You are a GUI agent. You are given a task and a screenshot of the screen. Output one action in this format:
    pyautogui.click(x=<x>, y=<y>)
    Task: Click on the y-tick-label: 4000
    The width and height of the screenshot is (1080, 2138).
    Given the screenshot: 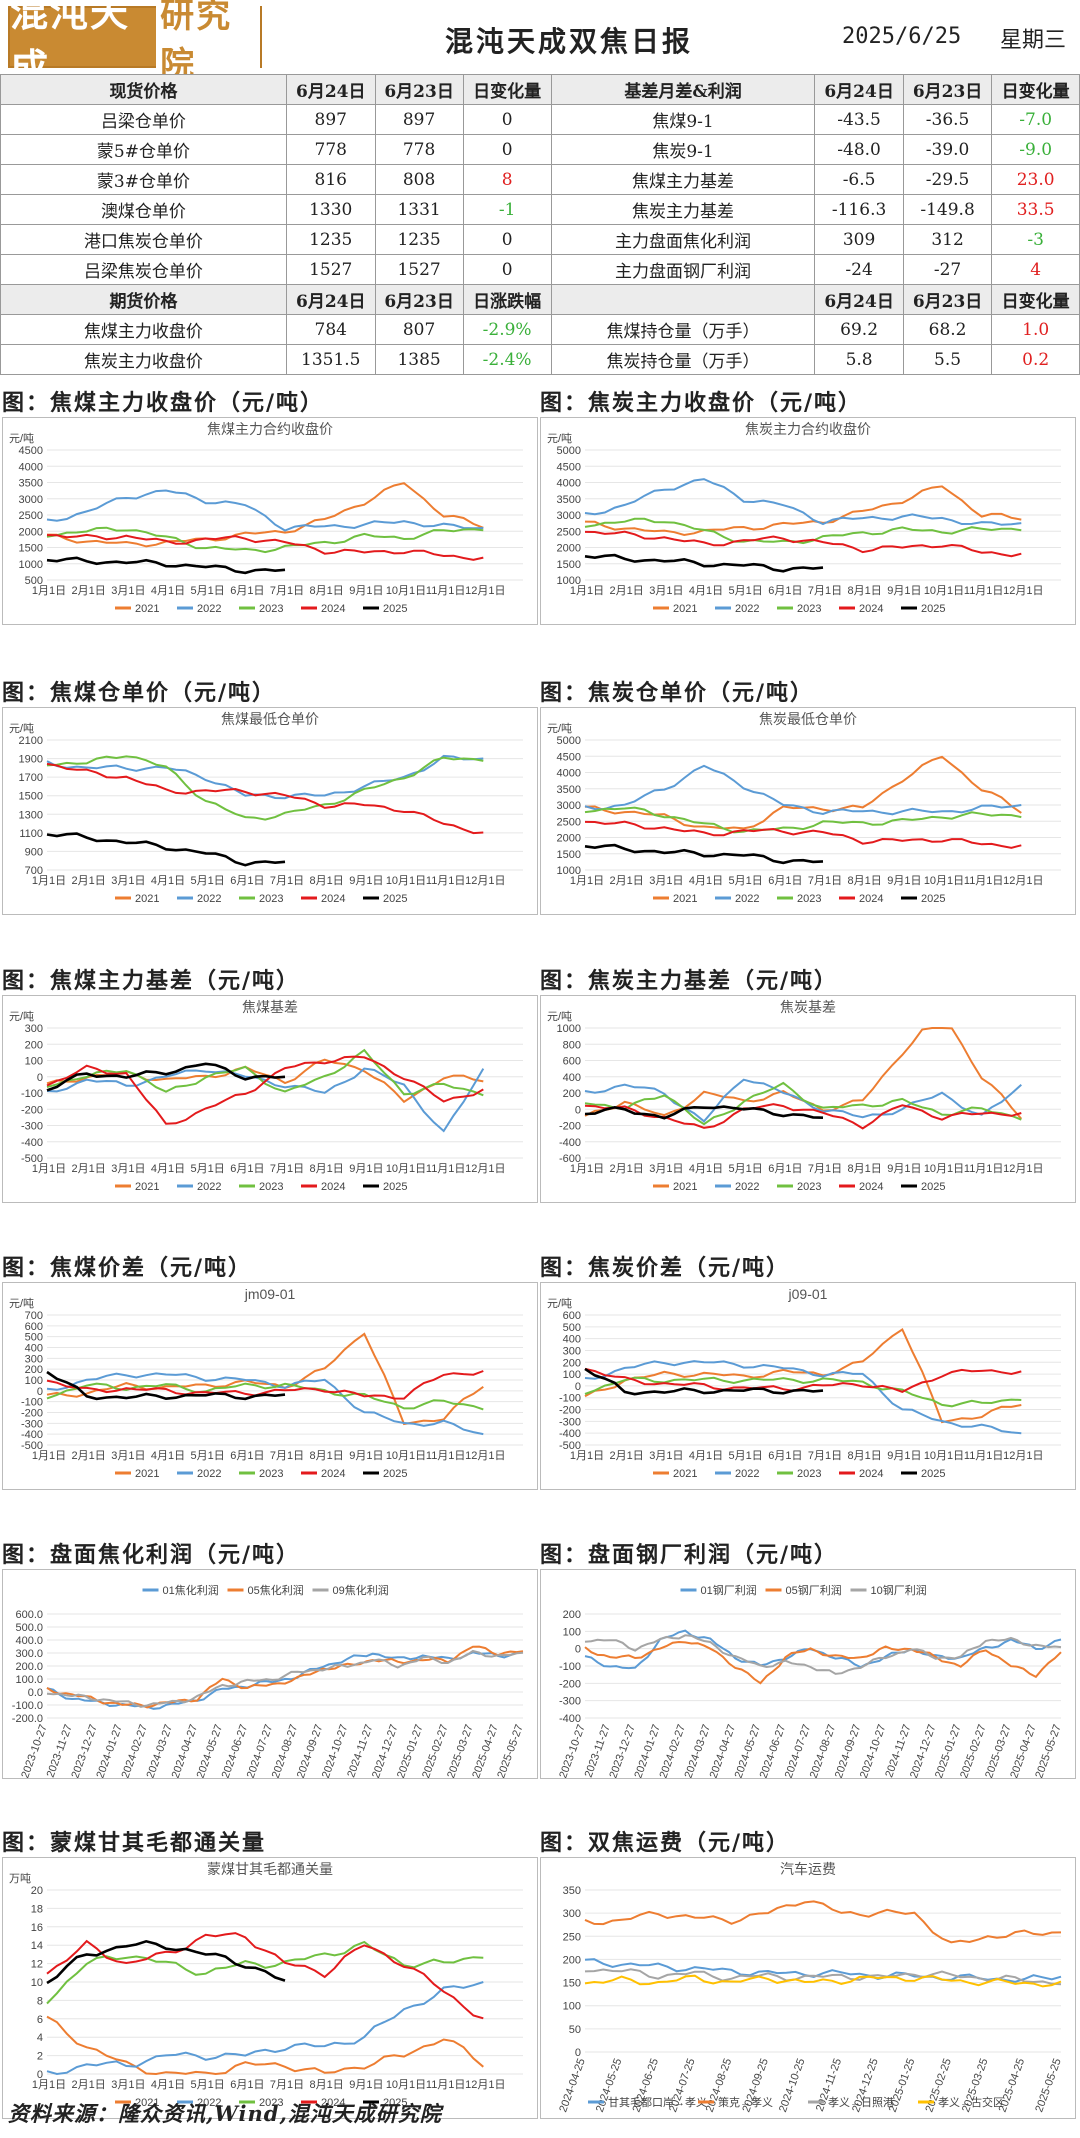 What is the action you would take?
    pyautogui.click(x=31, y=467)
    